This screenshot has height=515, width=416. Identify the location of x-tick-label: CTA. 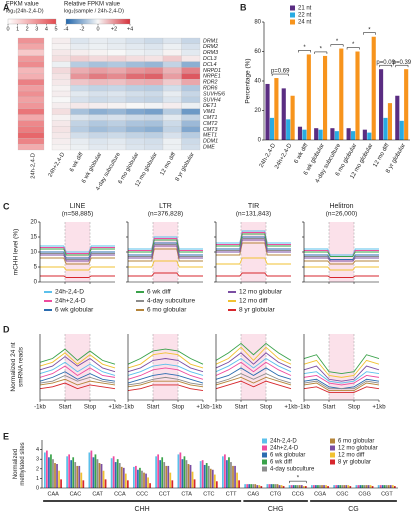
(186, 494).